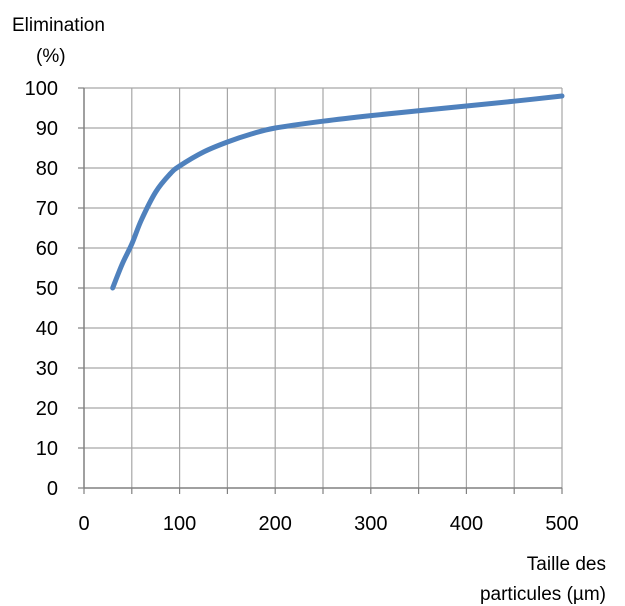 This screenshot has width=625, height=606. I want to click on x-tick-label: 400, so click(466, 524).